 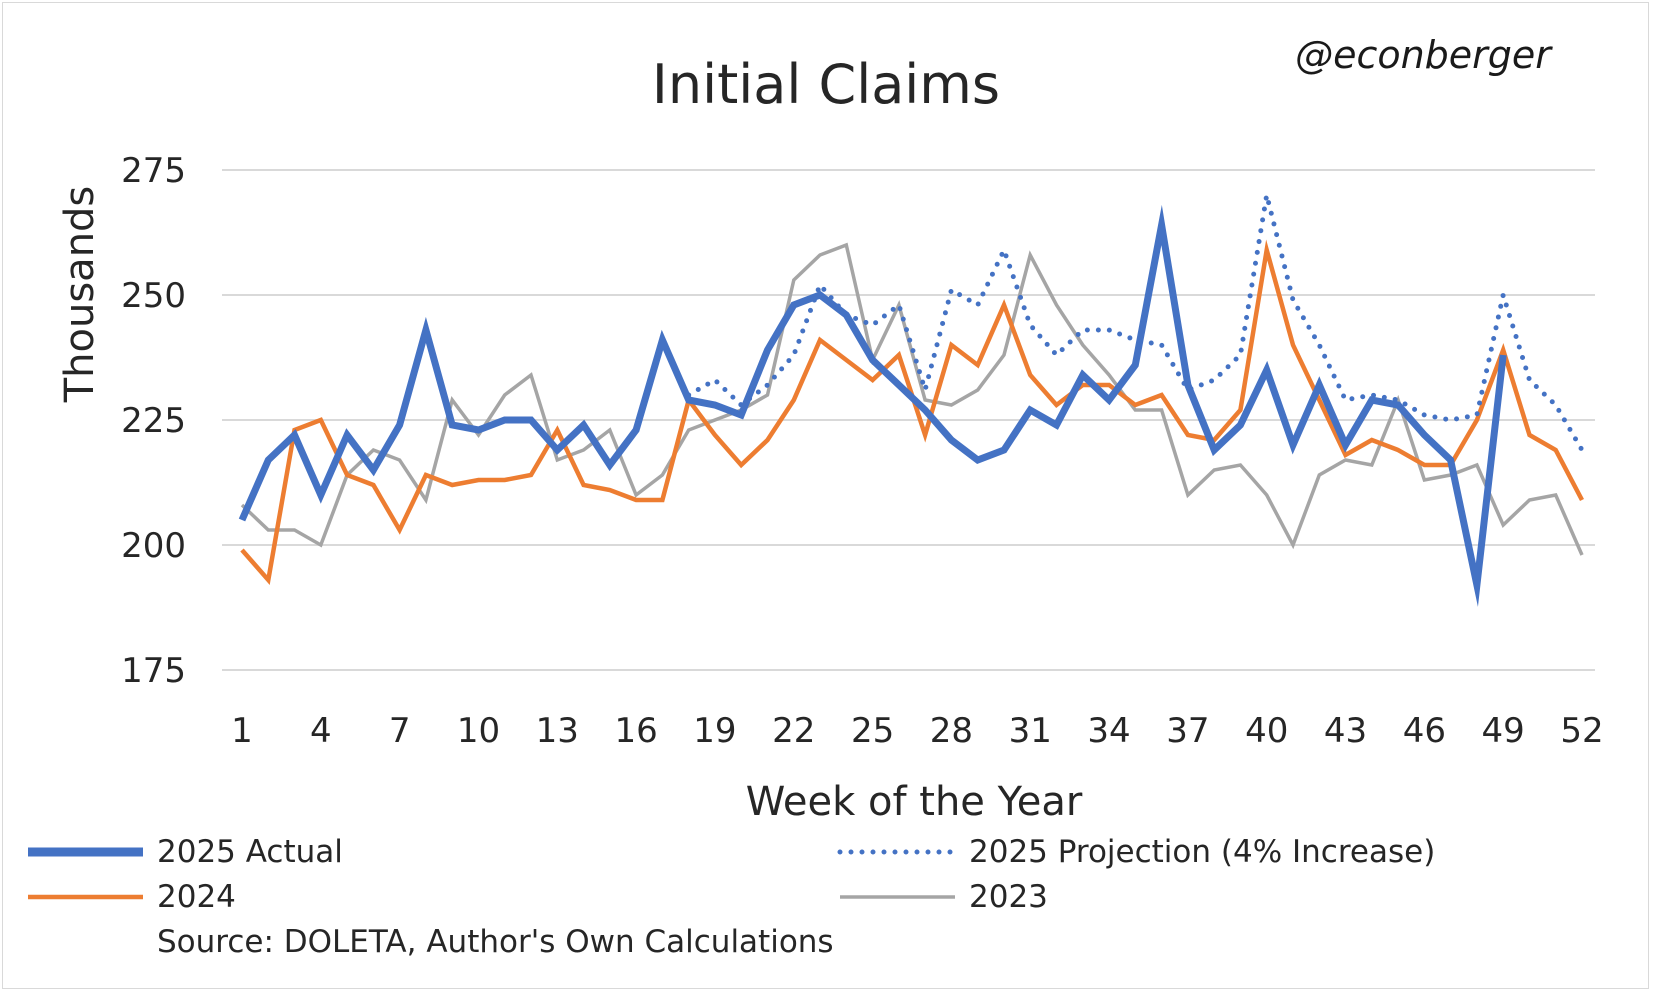 What do you see at coordinates (250, 852) in the screenshot?
I see `legend-label: 2025 Actual` at bounding box center [250, 852].